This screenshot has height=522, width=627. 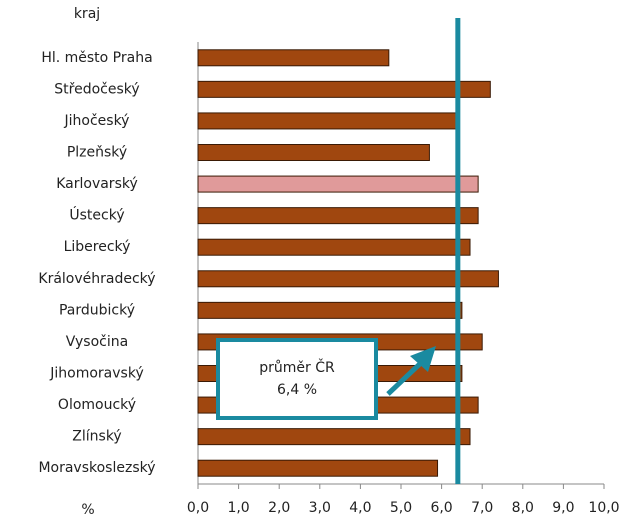 I want to click on y-tick-label: Karlovarský, so click(x=97, y=184).